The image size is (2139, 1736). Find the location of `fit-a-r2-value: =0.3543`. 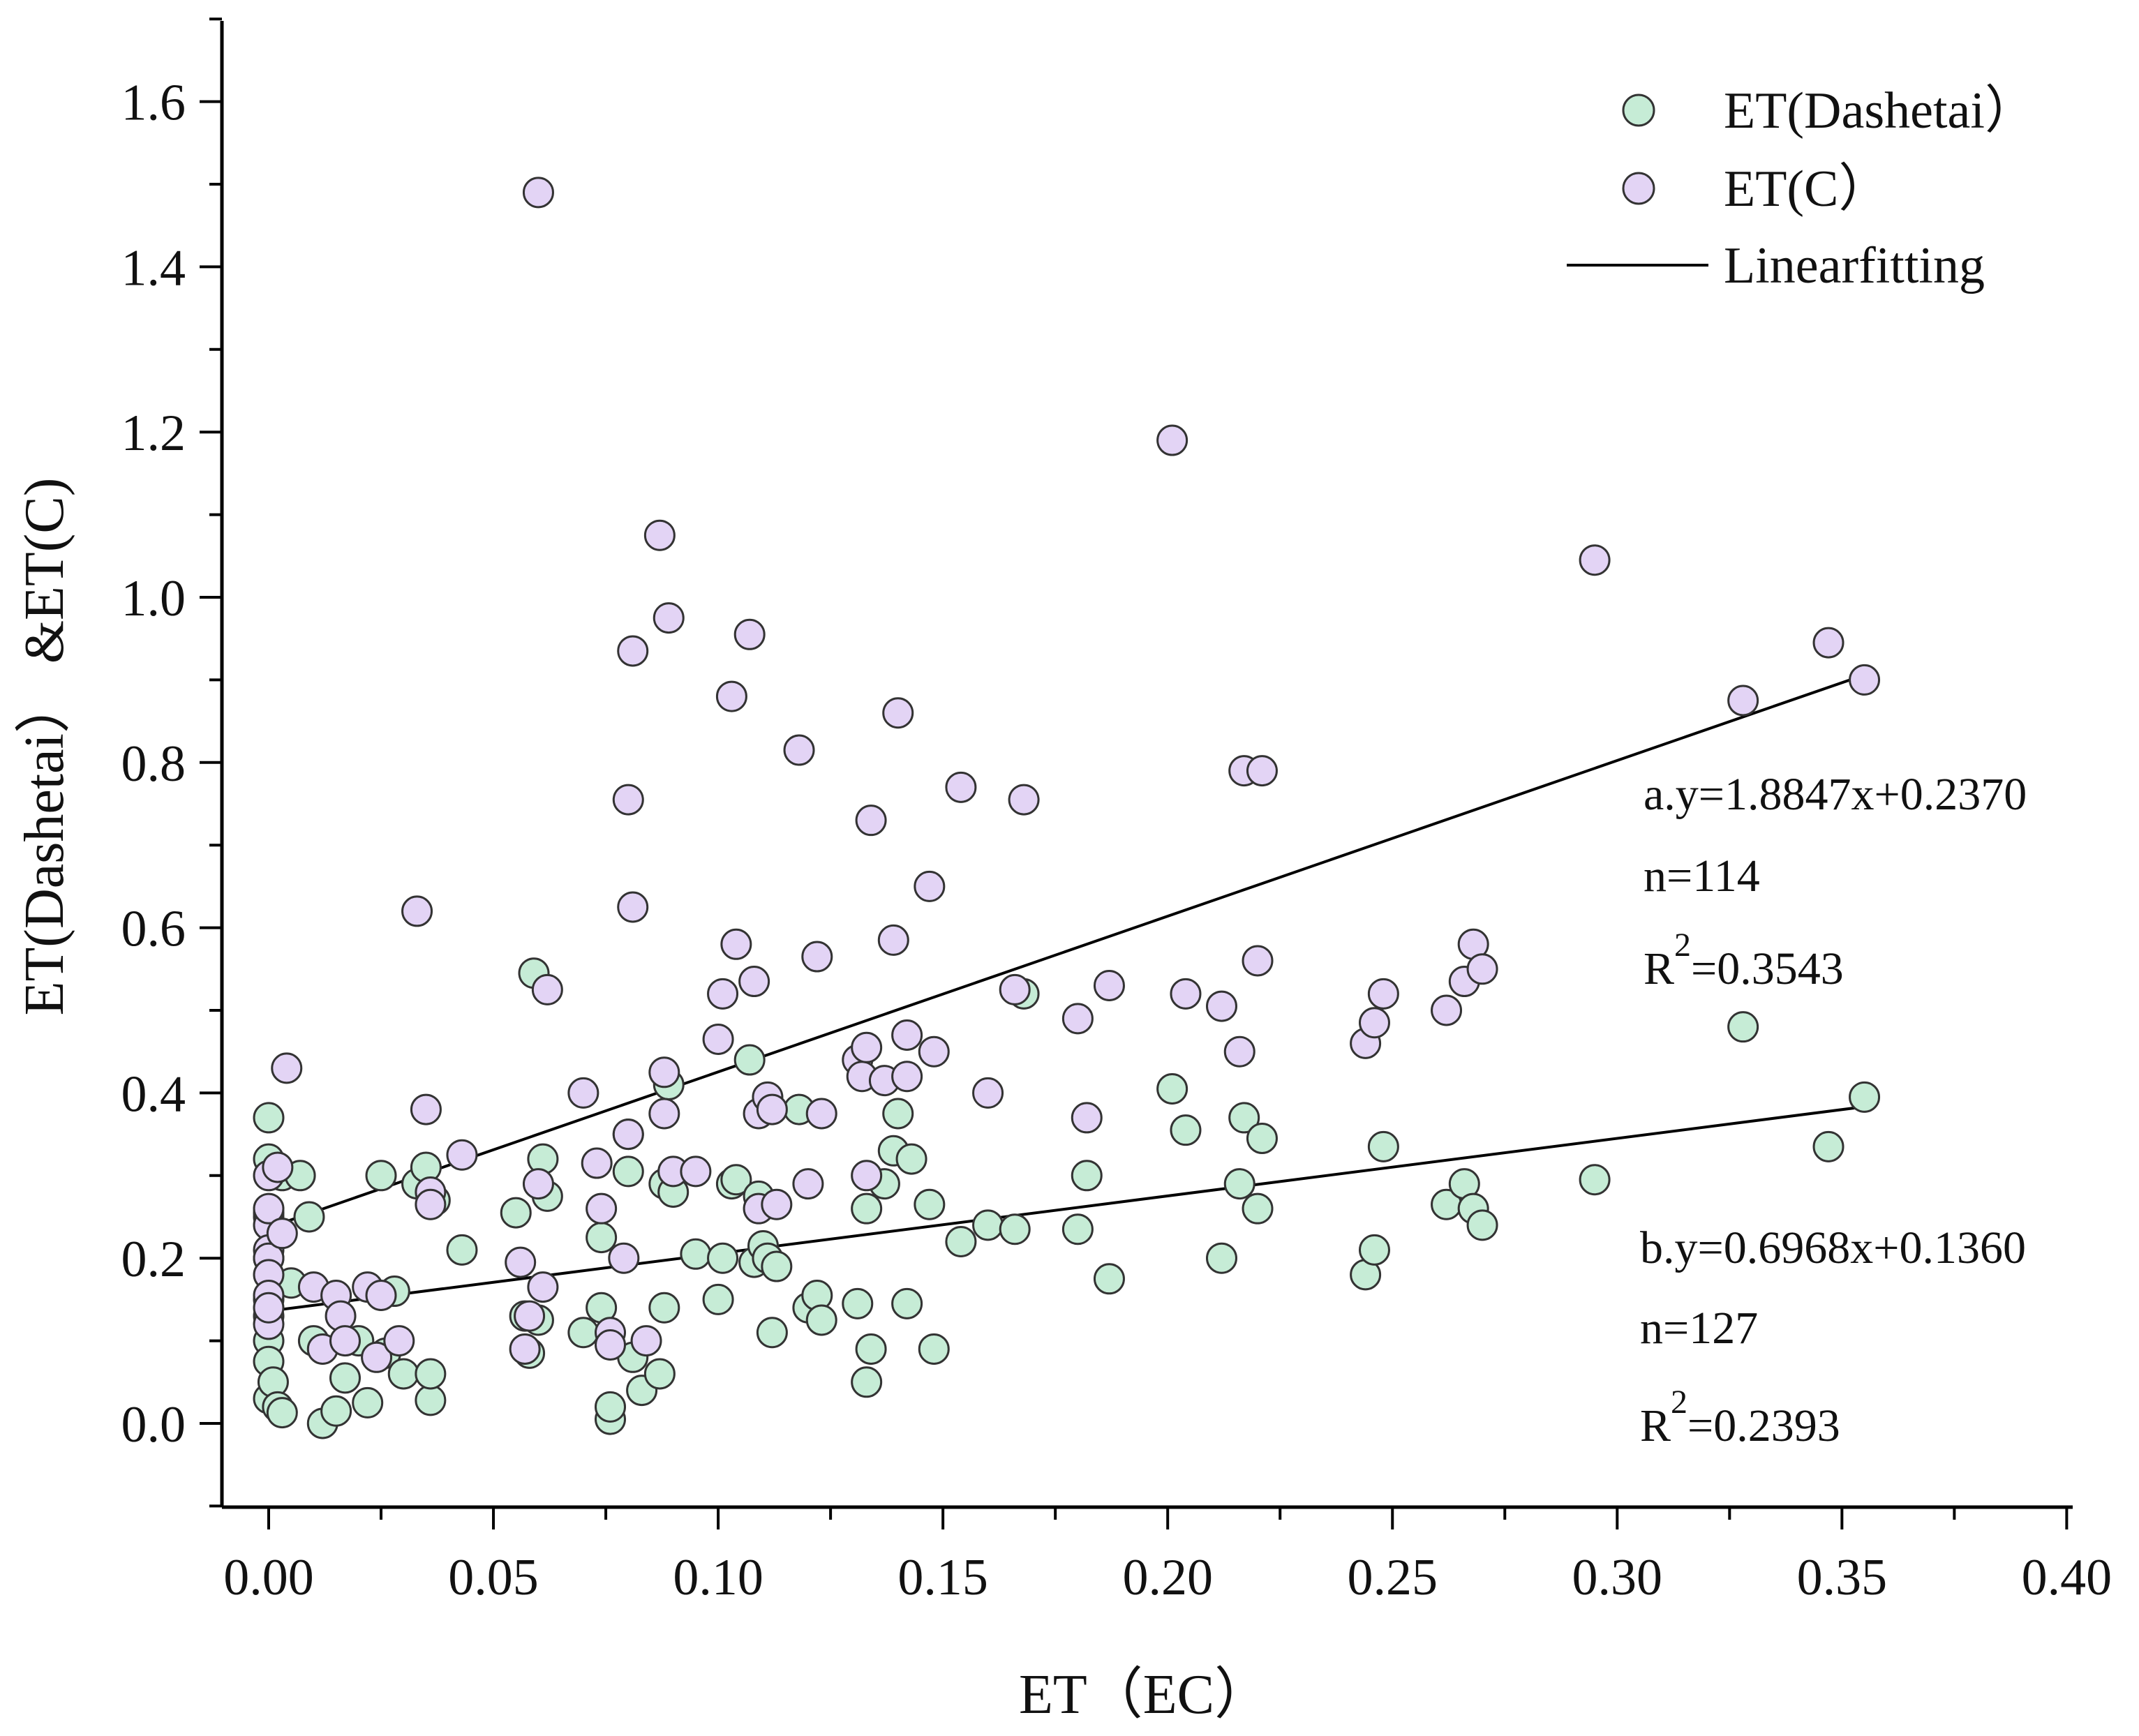

fit-a-r2-value: =0.3543 is located at coordinates (1767, 968).